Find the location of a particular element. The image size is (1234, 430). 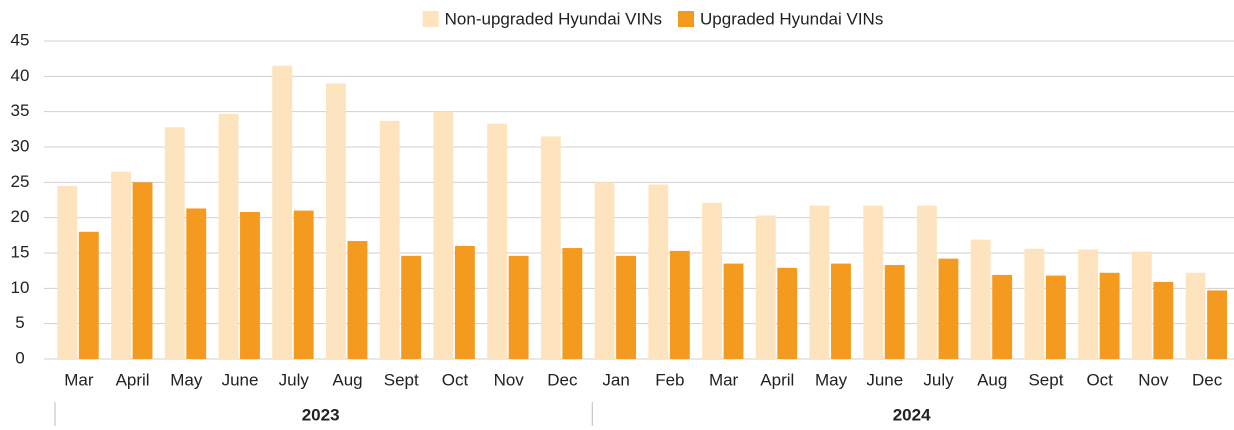

y-tick-label: 30 is located at coordinates (20, 145).